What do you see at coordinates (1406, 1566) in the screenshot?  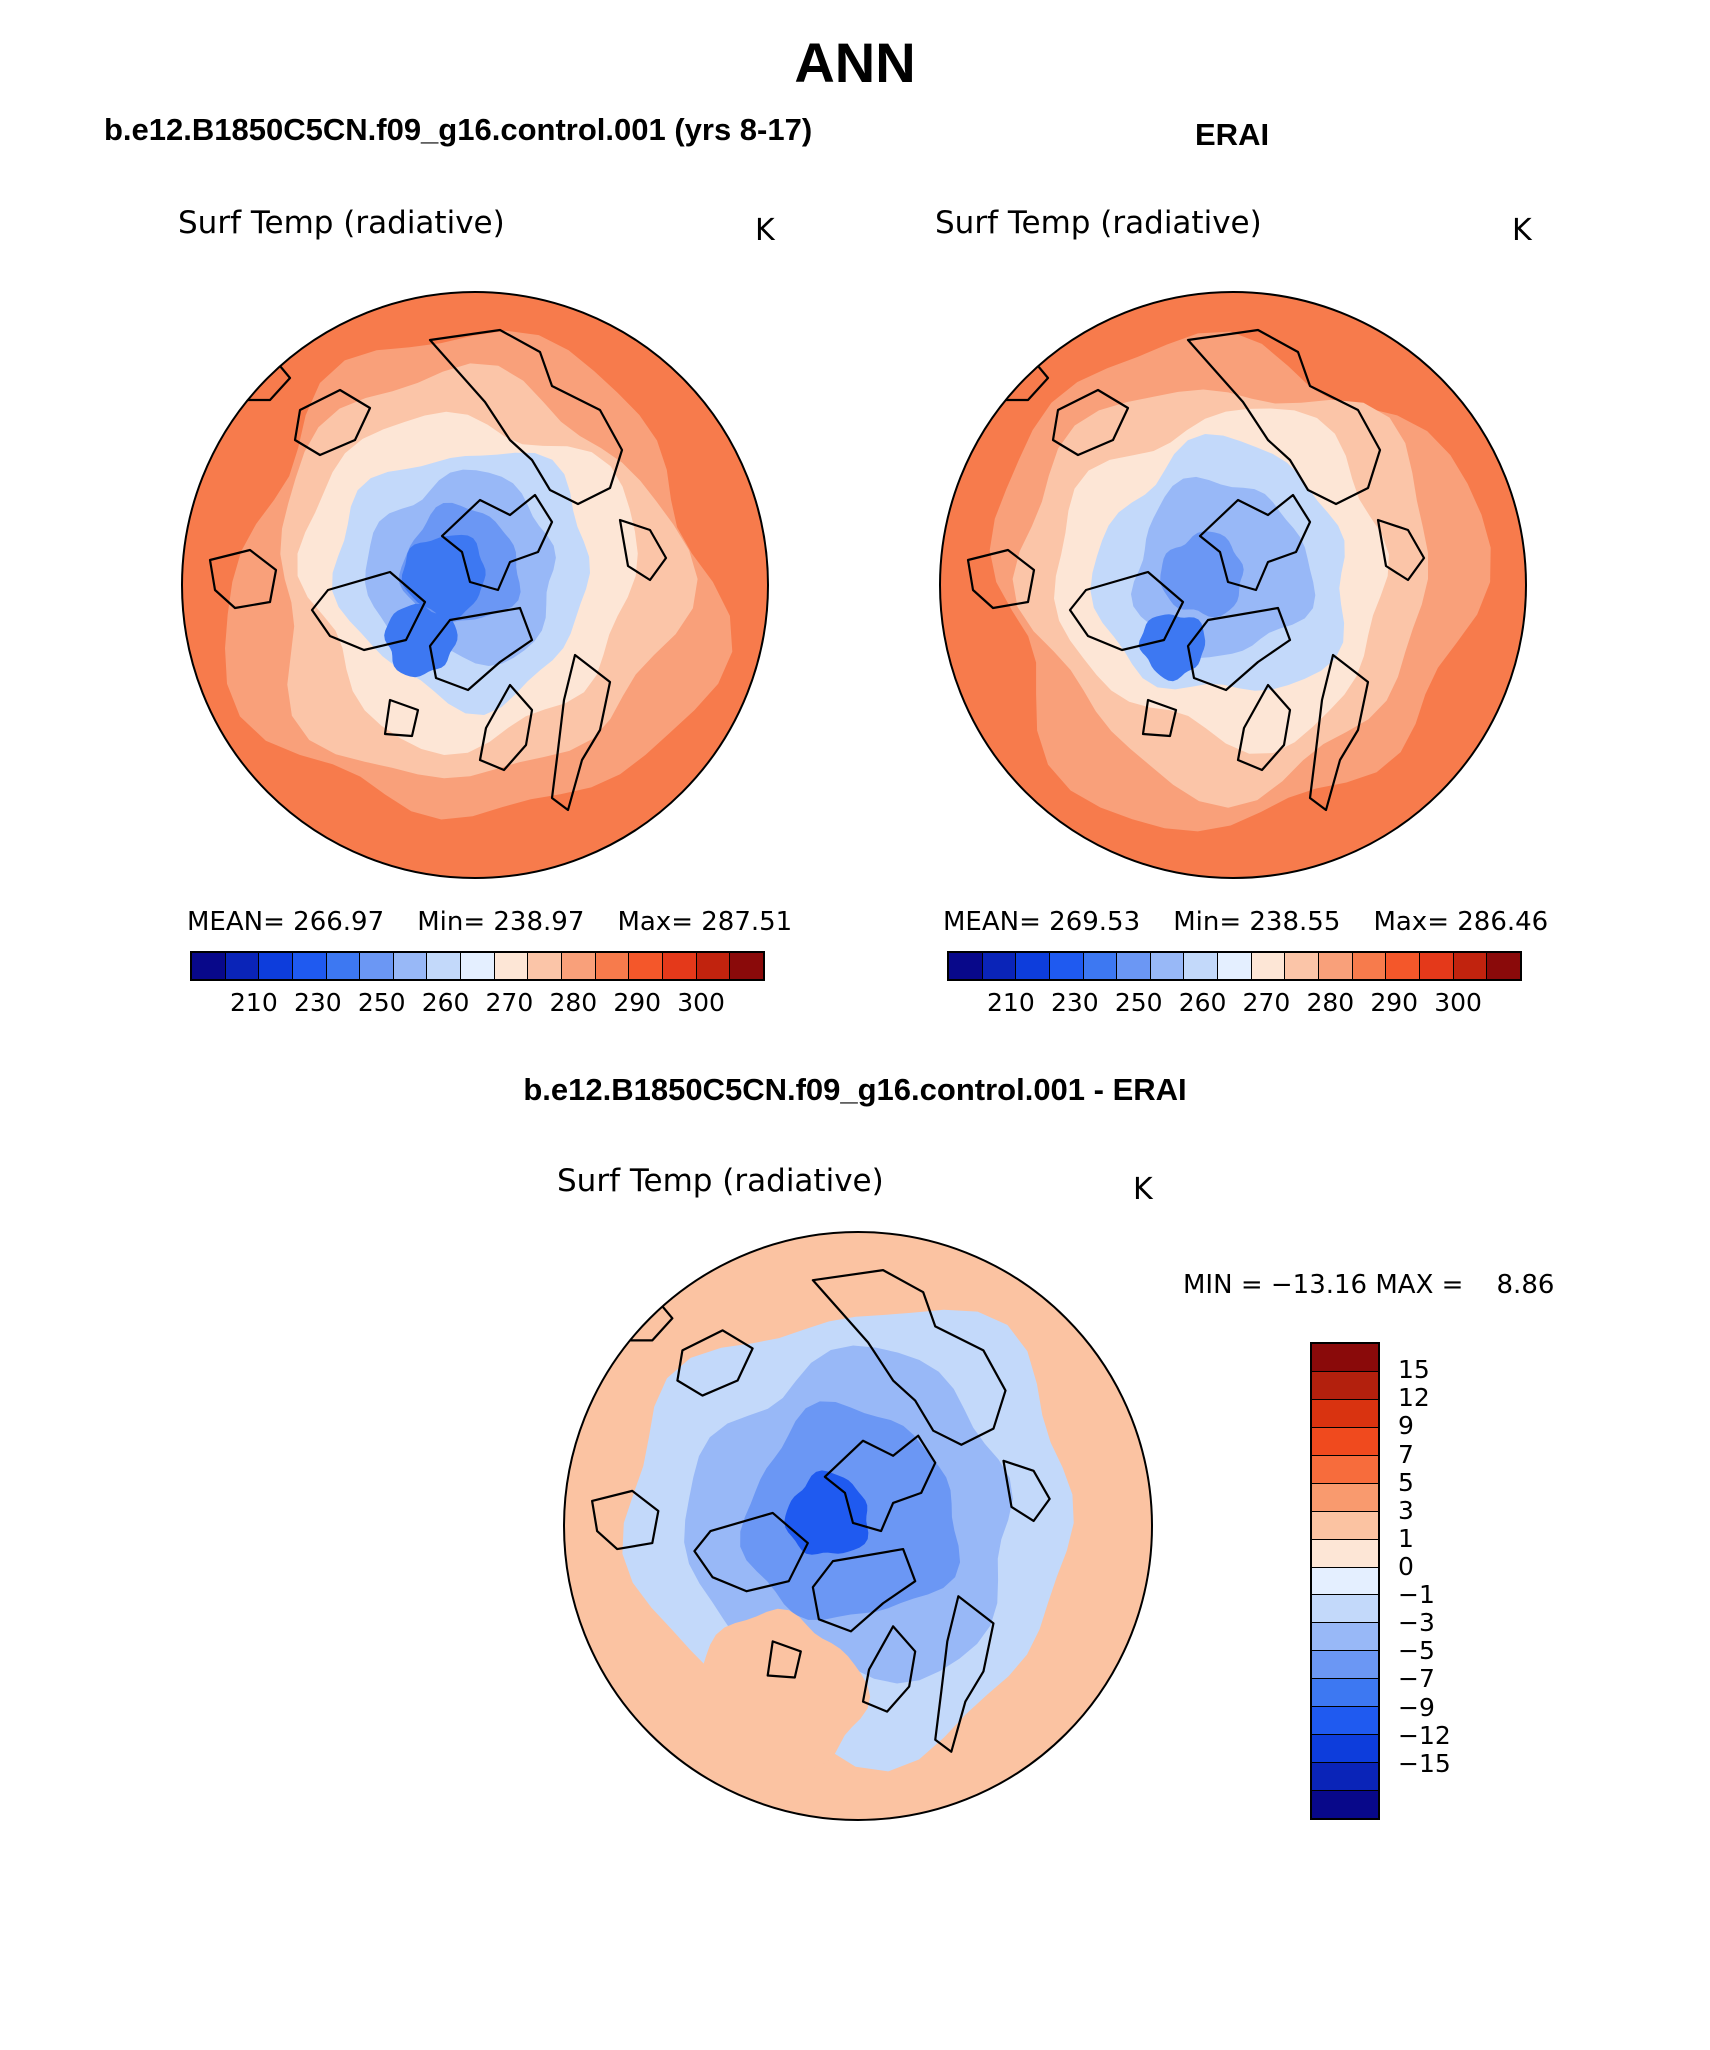 I see `colorbar-tick-label: 0` at bounding box center [1406, 1566].